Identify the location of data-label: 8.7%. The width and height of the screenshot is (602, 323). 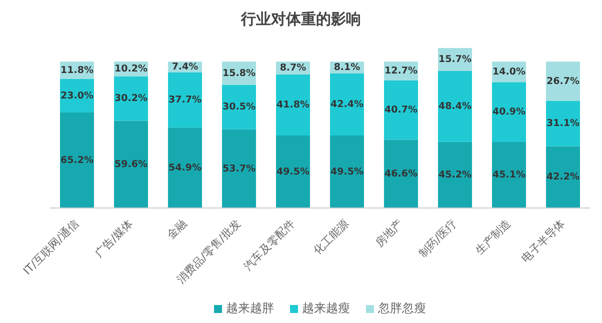
(293, 68).